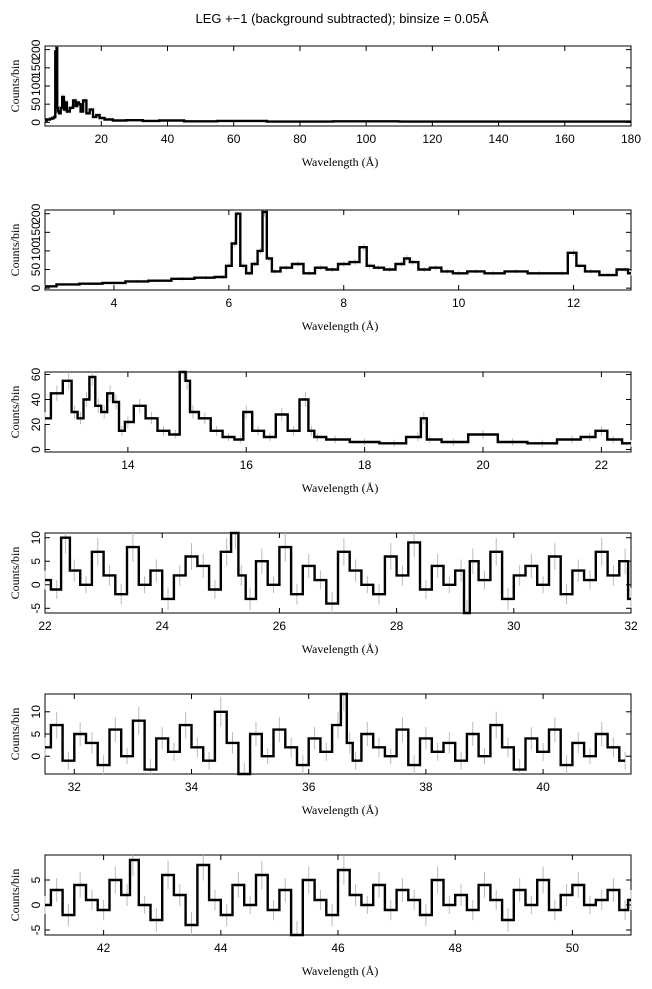 This screenshot has height=989, width=652. I want to click on x-tick-label: 28, so click(397, 626).